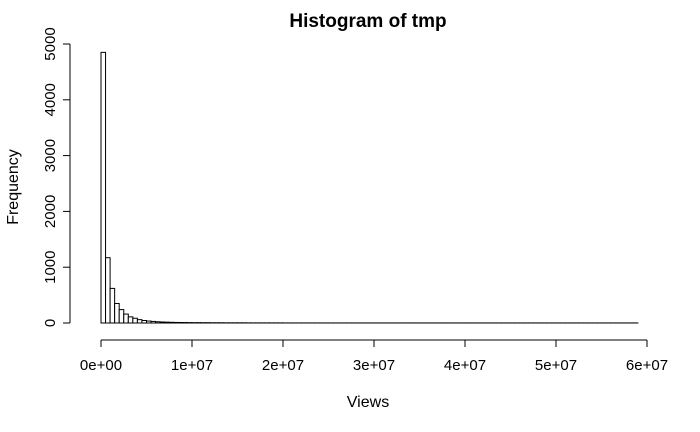 The image size is (700, 432). What do you see at coordinates (367, 21) in the screenshot?
I see `chart-title: Histogram of tmp` at bounding box center [367, 21].